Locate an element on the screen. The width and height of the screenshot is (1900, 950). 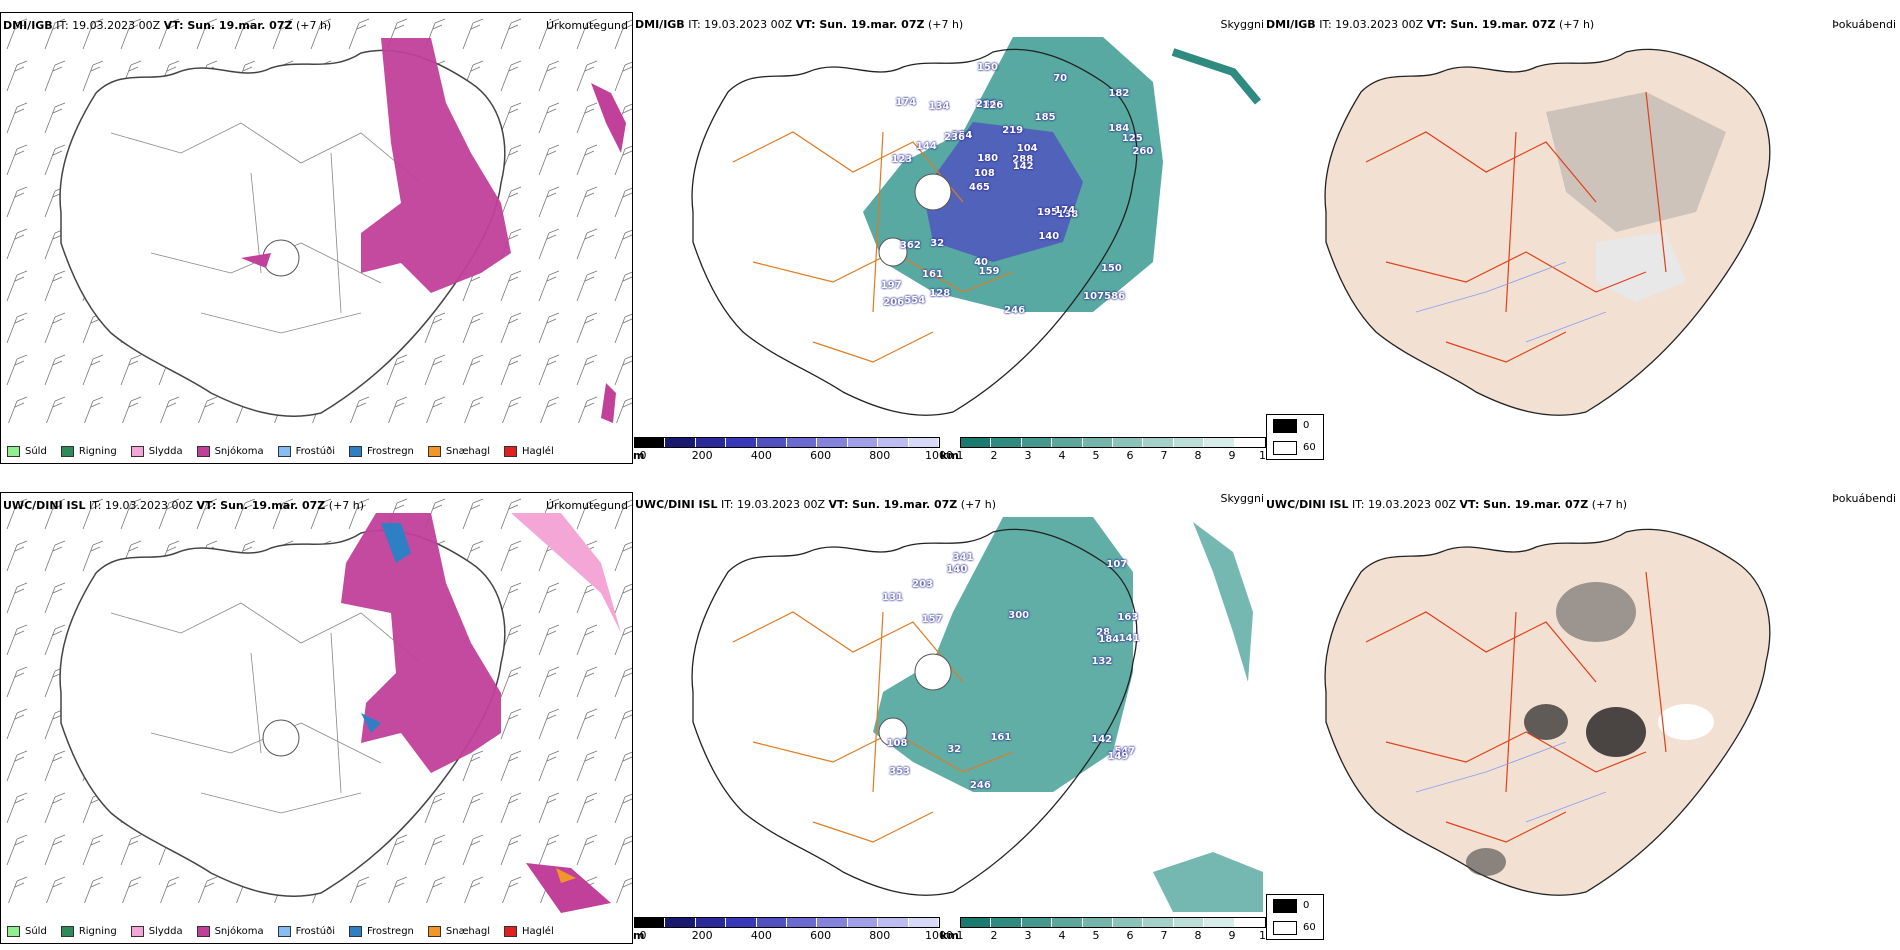
ceiling-value-label: 260 is located at coordinates (1143, 152).